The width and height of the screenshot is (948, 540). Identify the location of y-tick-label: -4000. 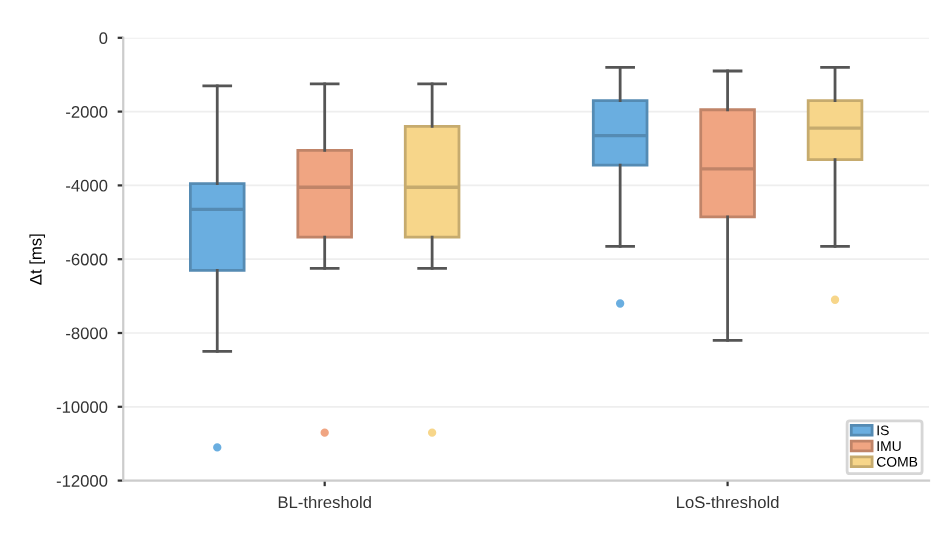
(87, 185).